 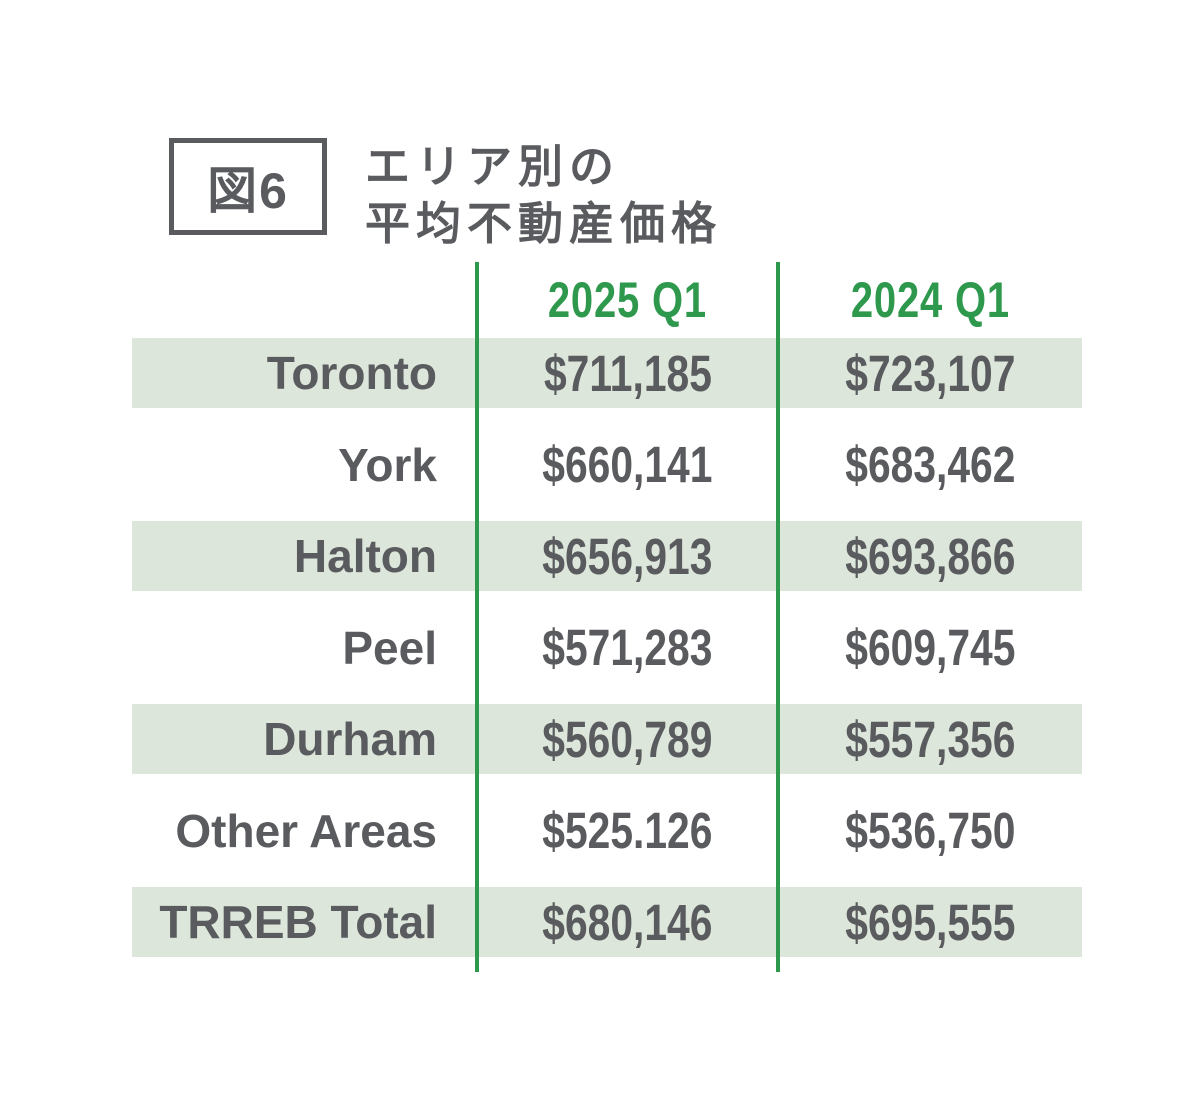 What do you see at coordinates (627, 556) in the screenshot?
I see `value-2025q1: $656,913` at bounding box center [627, 556].